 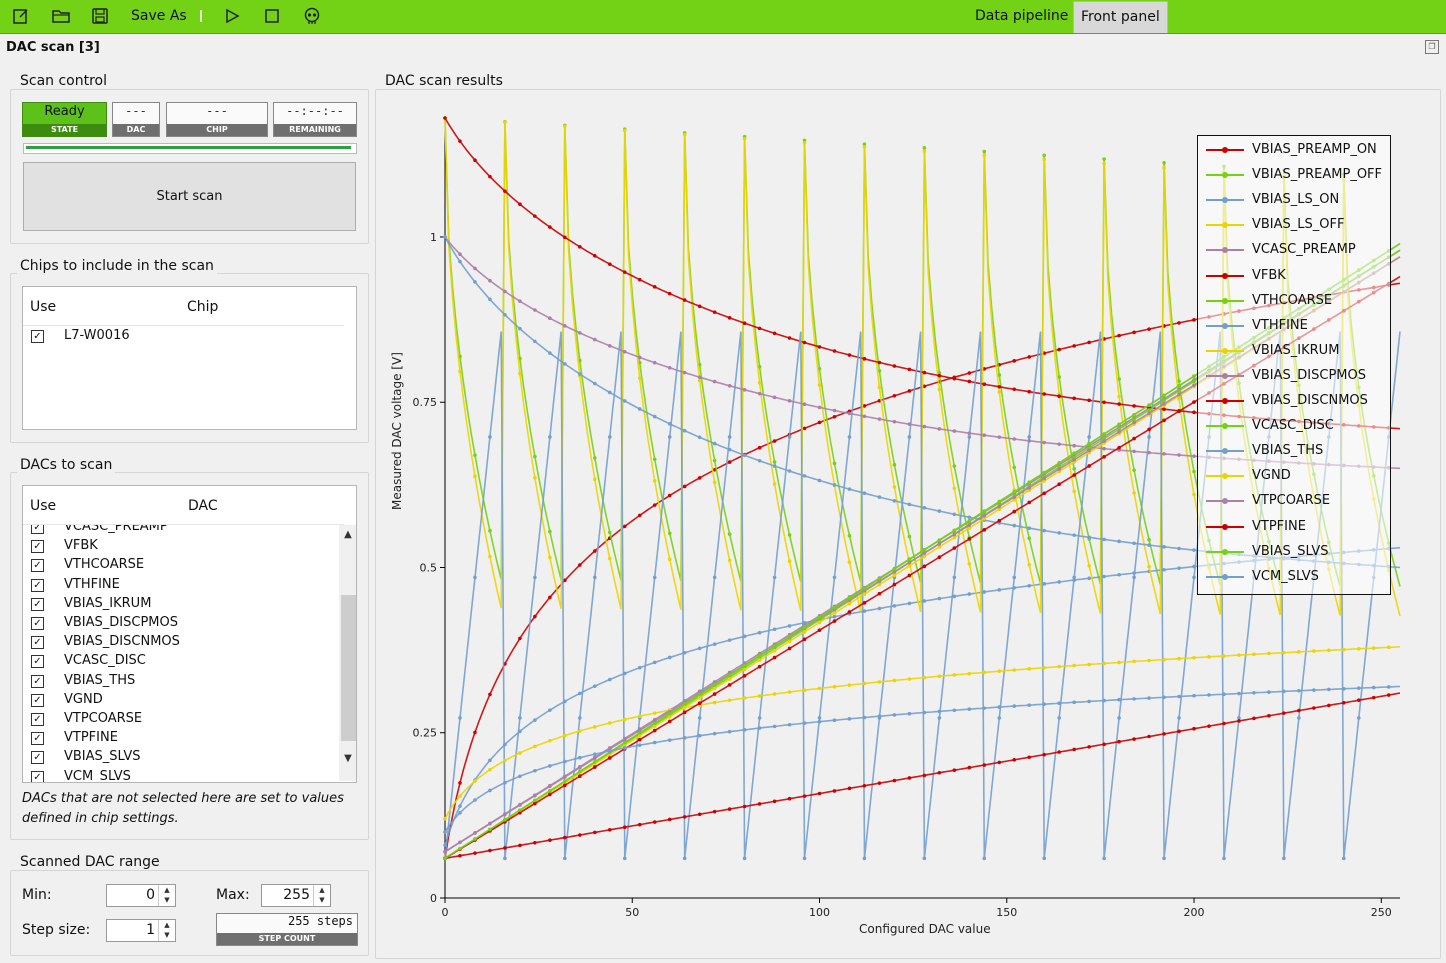 I want to click on start-scan-button: Start scan, so click(x=189, y=196).